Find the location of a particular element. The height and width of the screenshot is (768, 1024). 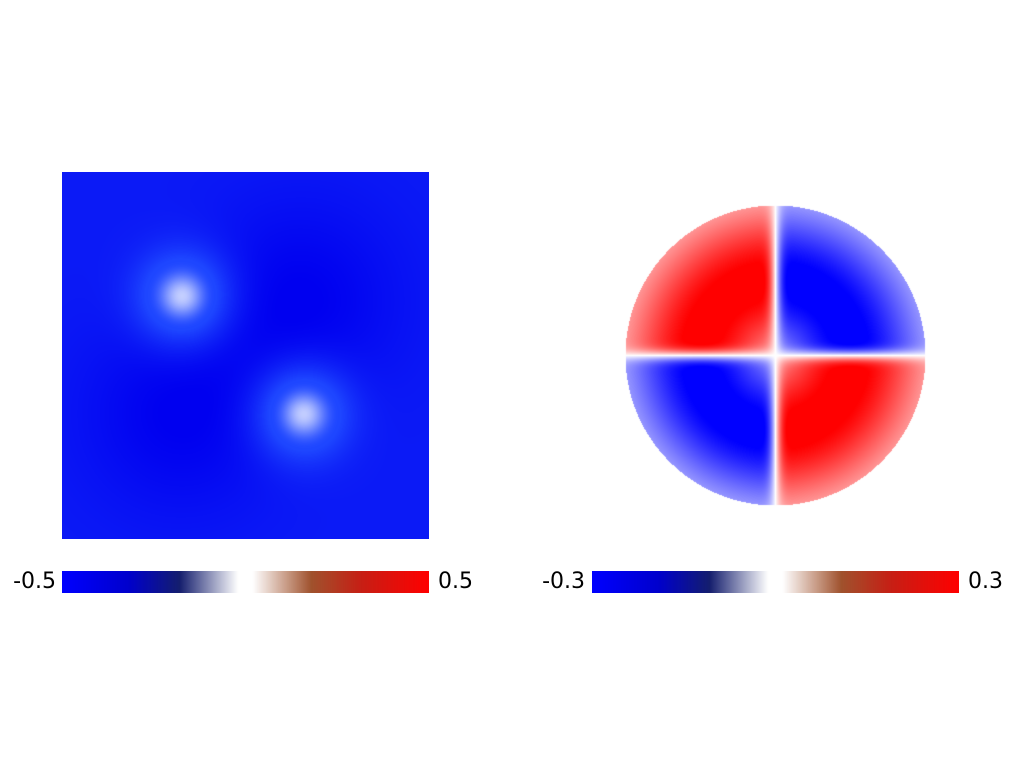

colorbar-right is located at coordinates (775, 582).